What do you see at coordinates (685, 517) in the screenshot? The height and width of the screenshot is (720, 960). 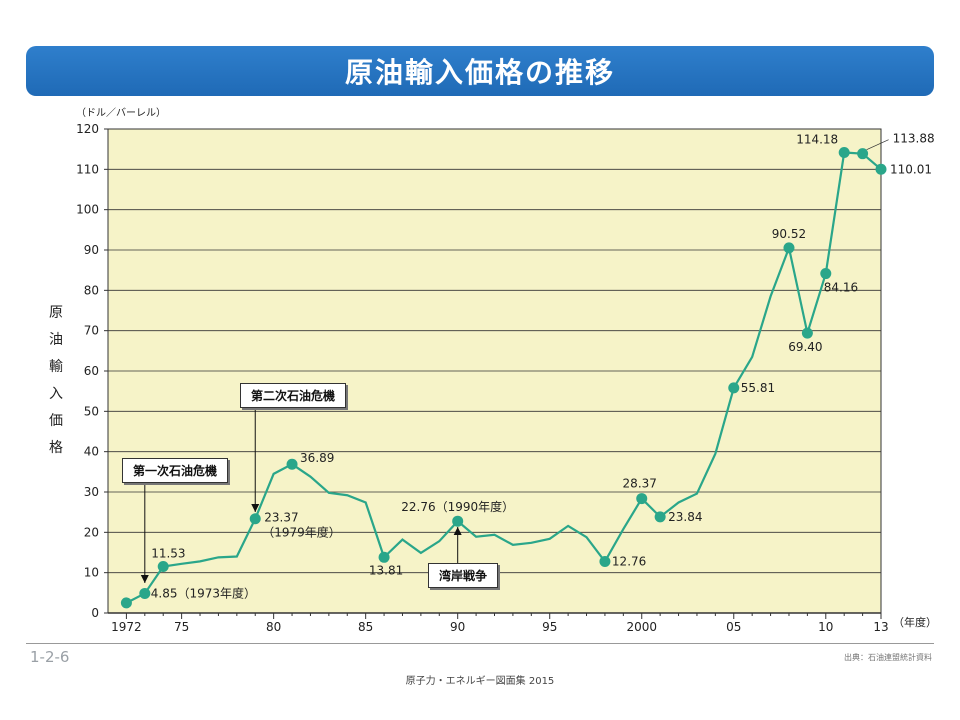 I see `data-label: 23.84` at bounding box center [685, 517].